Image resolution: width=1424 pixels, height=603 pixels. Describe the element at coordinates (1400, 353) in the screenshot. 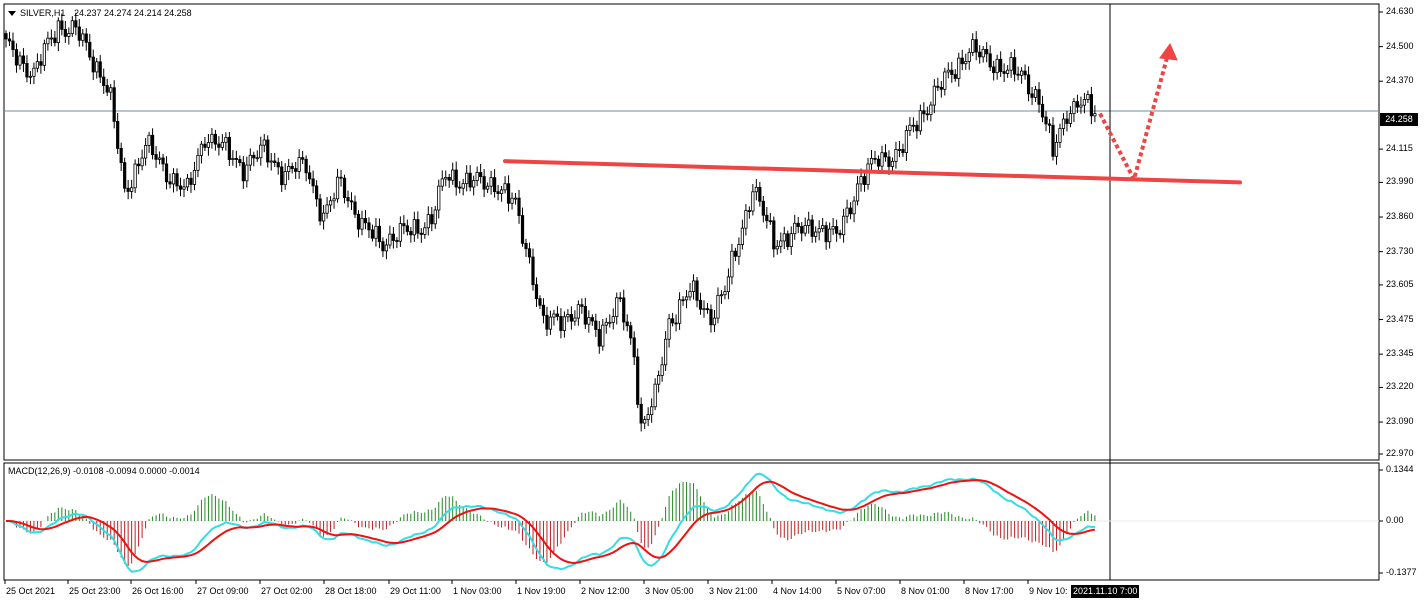

I see `y-tick-label: 23.345` at that location.